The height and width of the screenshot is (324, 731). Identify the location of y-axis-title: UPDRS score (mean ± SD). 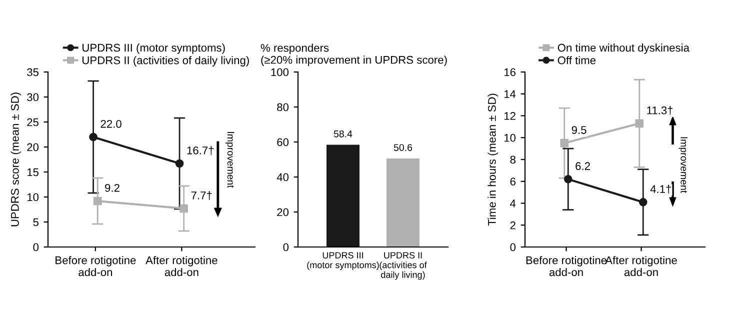
(16, 159).